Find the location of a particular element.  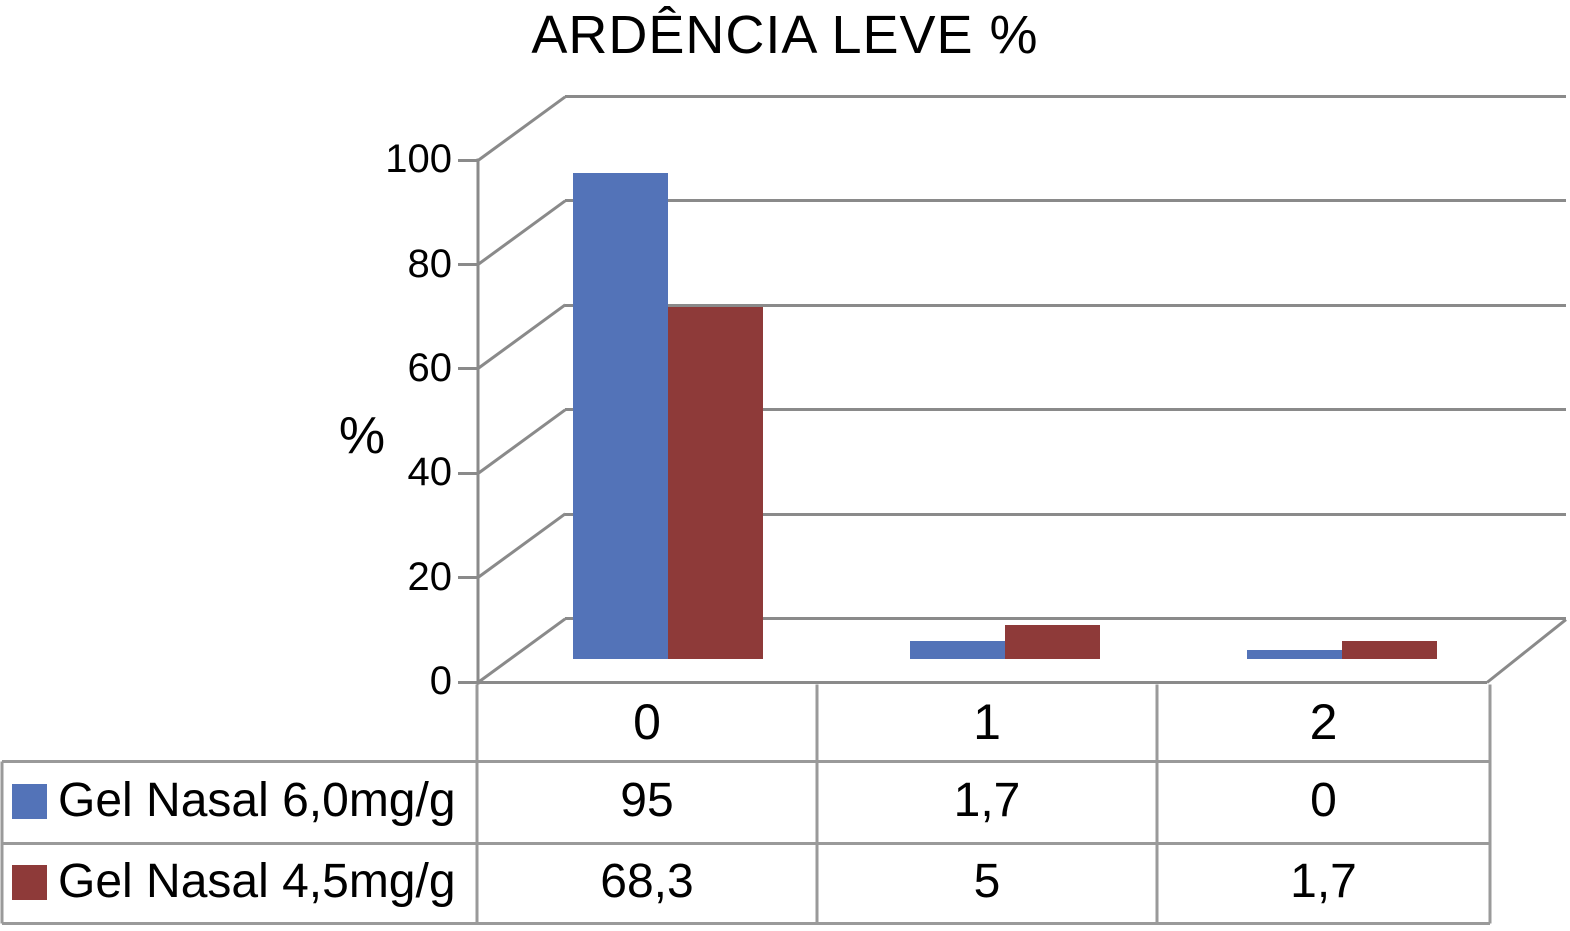

table-value-s0-c1: 1,7 is located at coordinates (987, 801).